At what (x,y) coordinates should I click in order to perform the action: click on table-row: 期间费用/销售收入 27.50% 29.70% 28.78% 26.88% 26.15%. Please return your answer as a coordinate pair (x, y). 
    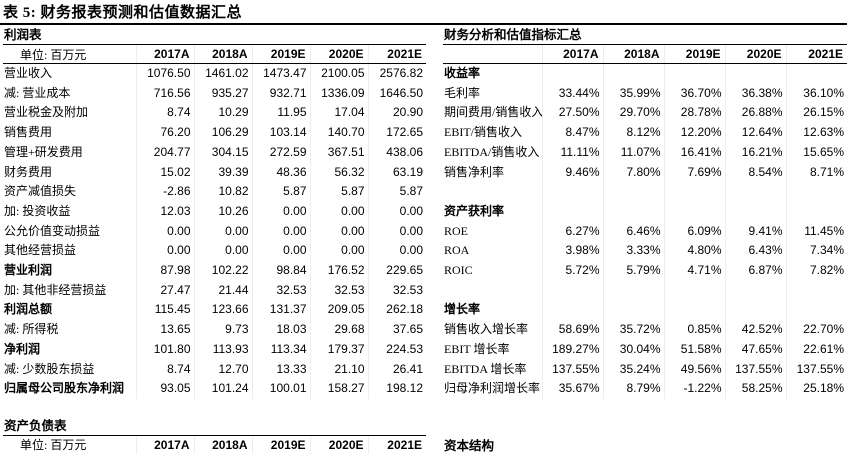
    Looking at the image, I should click on (645, 113).